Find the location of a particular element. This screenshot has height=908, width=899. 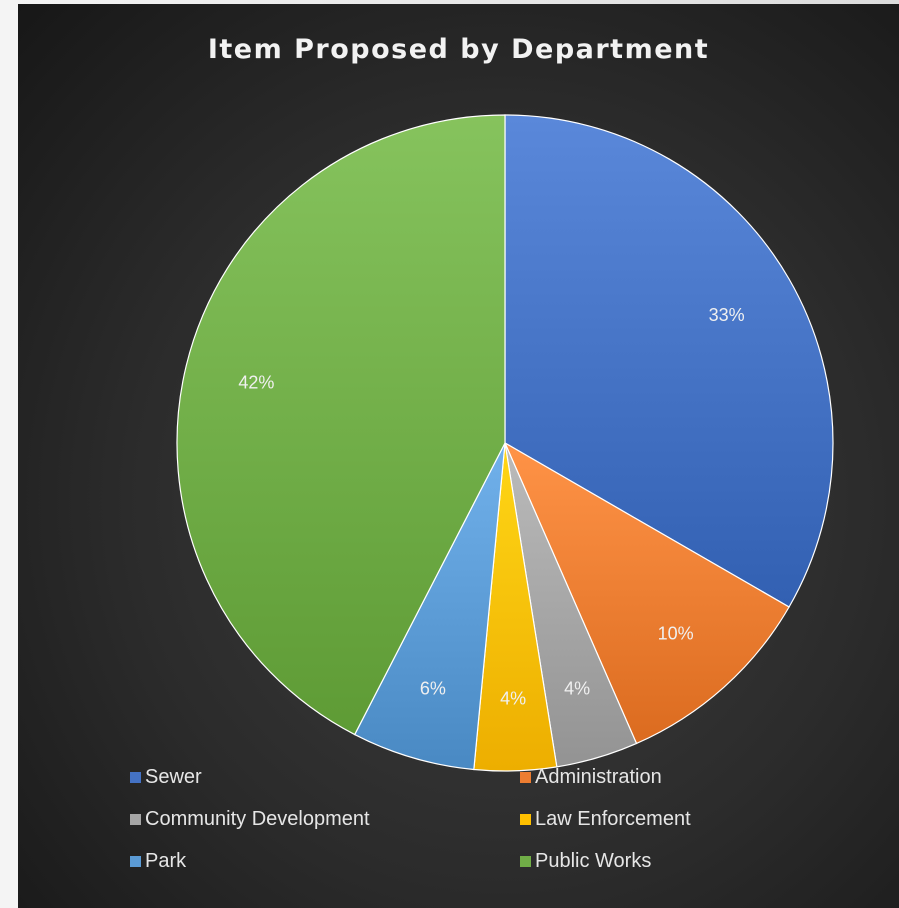

legend-label: Law Enforcement is located at coordinates (613, 818).